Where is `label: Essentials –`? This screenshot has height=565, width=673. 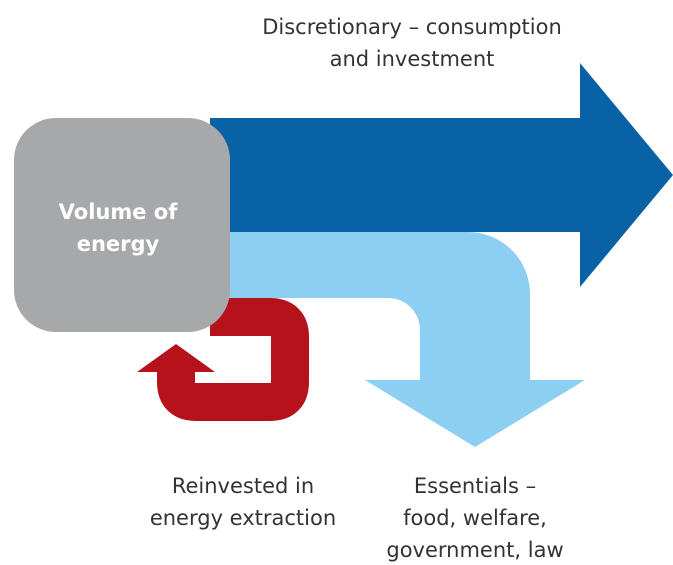 label: Essentials – is located at coordinates (475, 486).